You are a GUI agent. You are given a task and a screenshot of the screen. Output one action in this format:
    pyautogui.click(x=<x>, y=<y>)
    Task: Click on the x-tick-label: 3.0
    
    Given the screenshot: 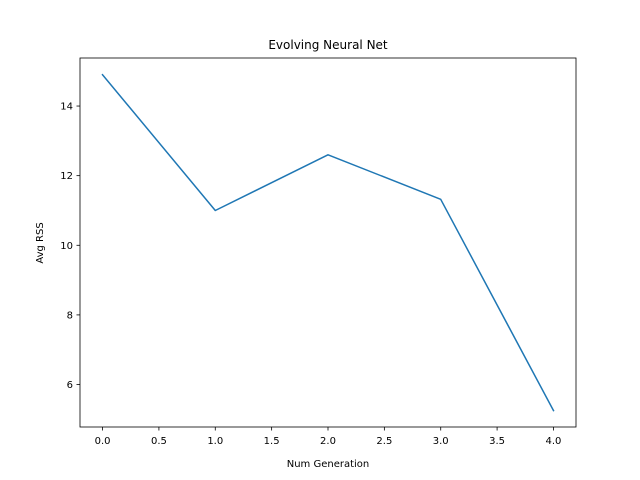 What is the action you would take?
    pyautogui.click(x=441, y=441)
    